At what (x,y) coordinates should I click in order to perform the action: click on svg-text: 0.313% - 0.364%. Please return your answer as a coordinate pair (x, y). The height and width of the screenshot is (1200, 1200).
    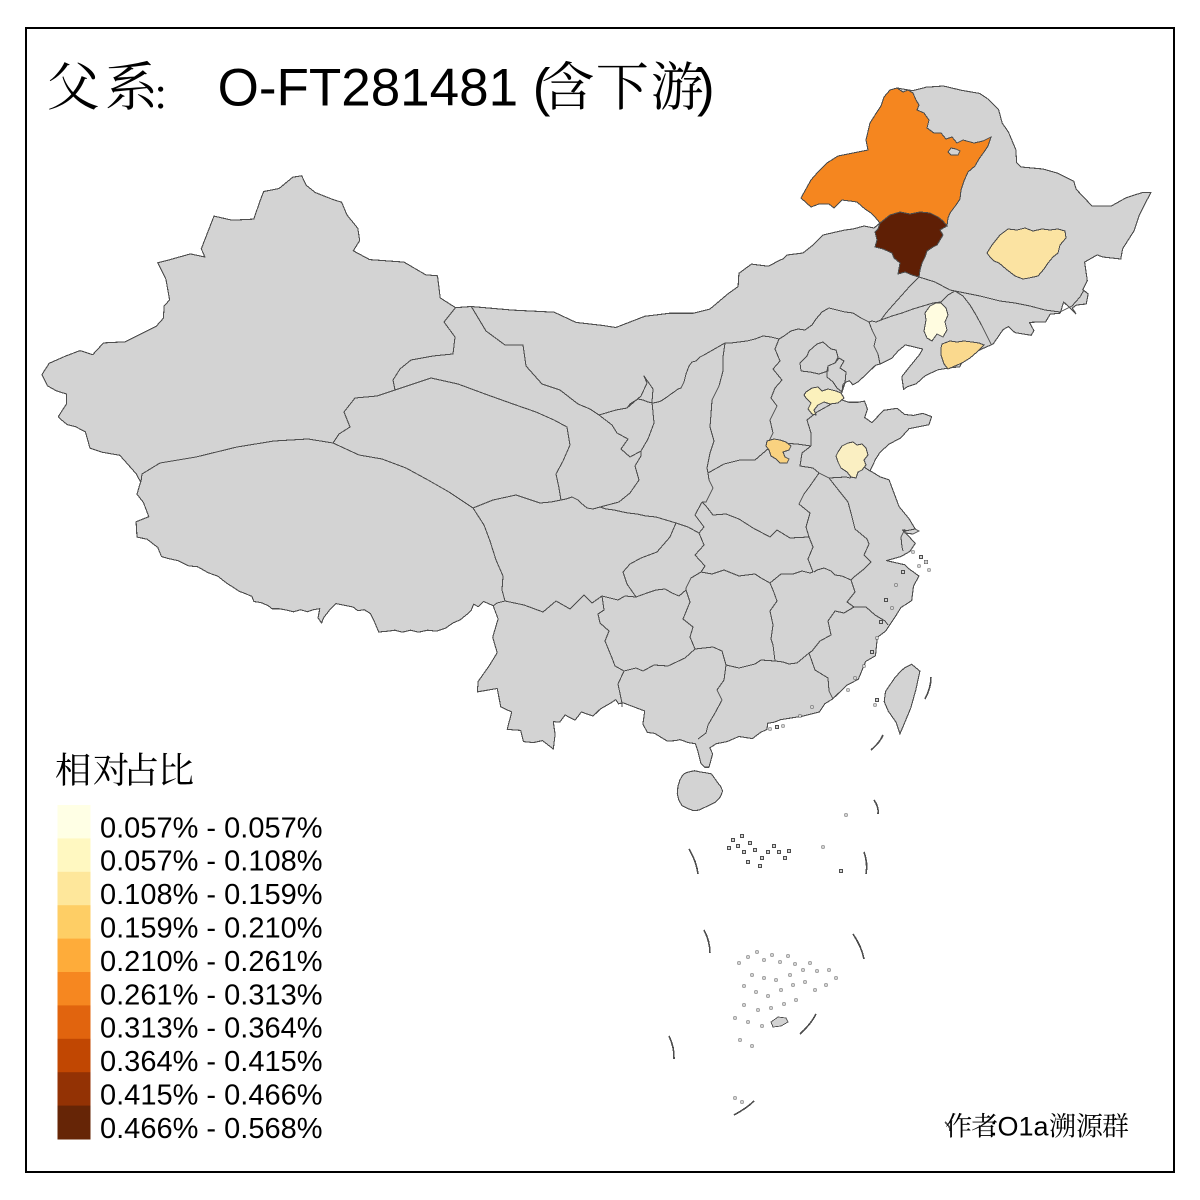
    Looking at the image, I should click on (211, 1029).